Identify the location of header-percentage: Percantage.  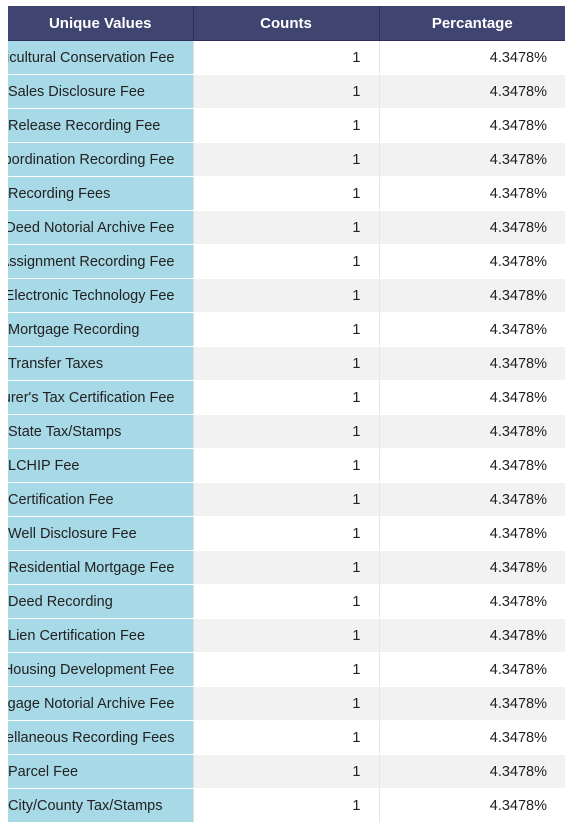
(472, 23).